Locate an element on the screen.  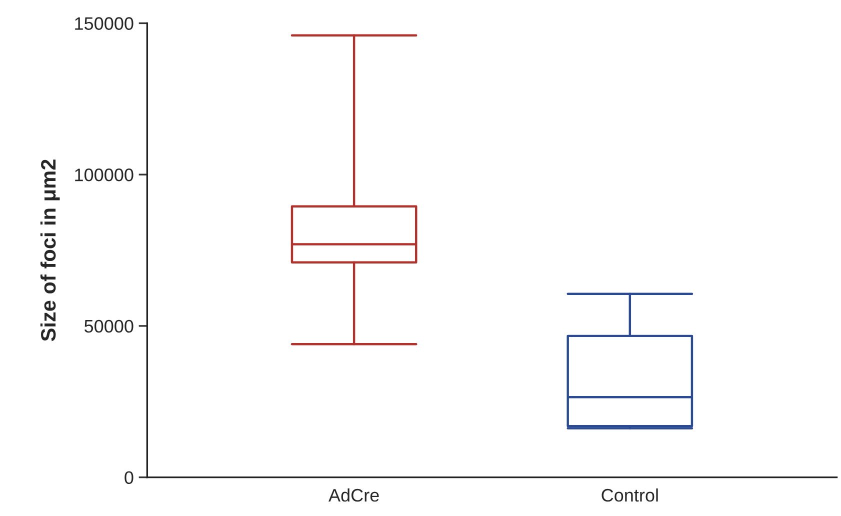
y-axis-title: Size of foci in μm2 is located at coordinates (50, 251).